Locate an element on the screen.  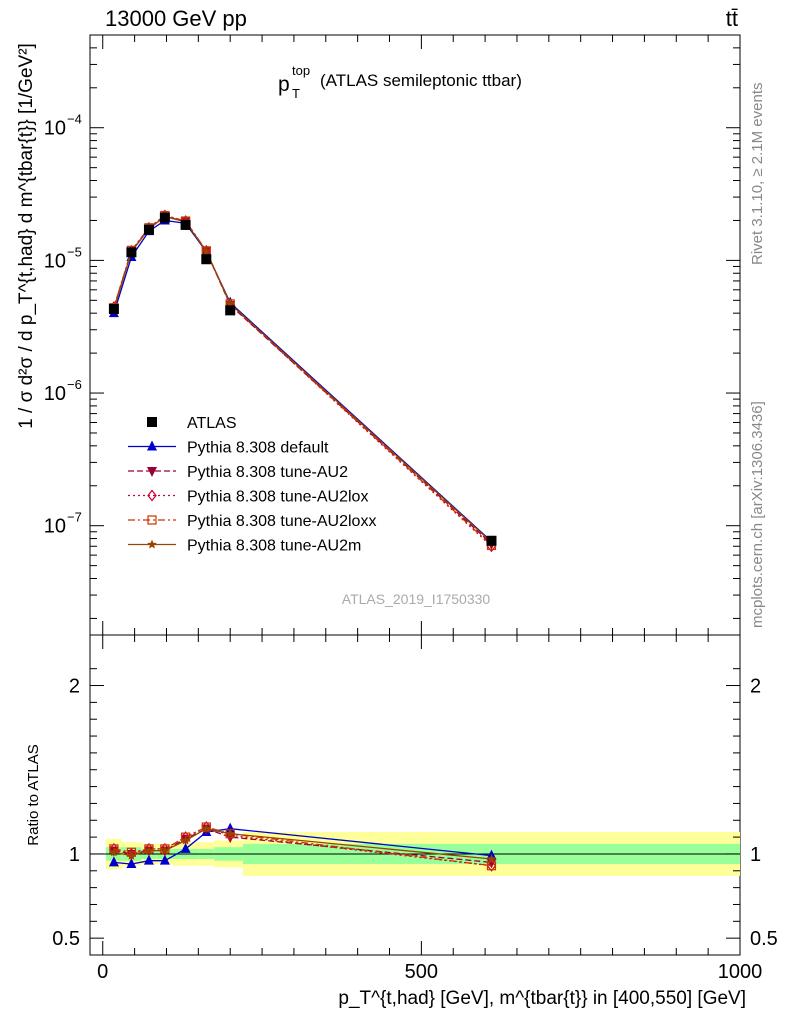
legend-label-3: Pythia 8.308 tune-AU2loxx is located at coordinates (281, 521).